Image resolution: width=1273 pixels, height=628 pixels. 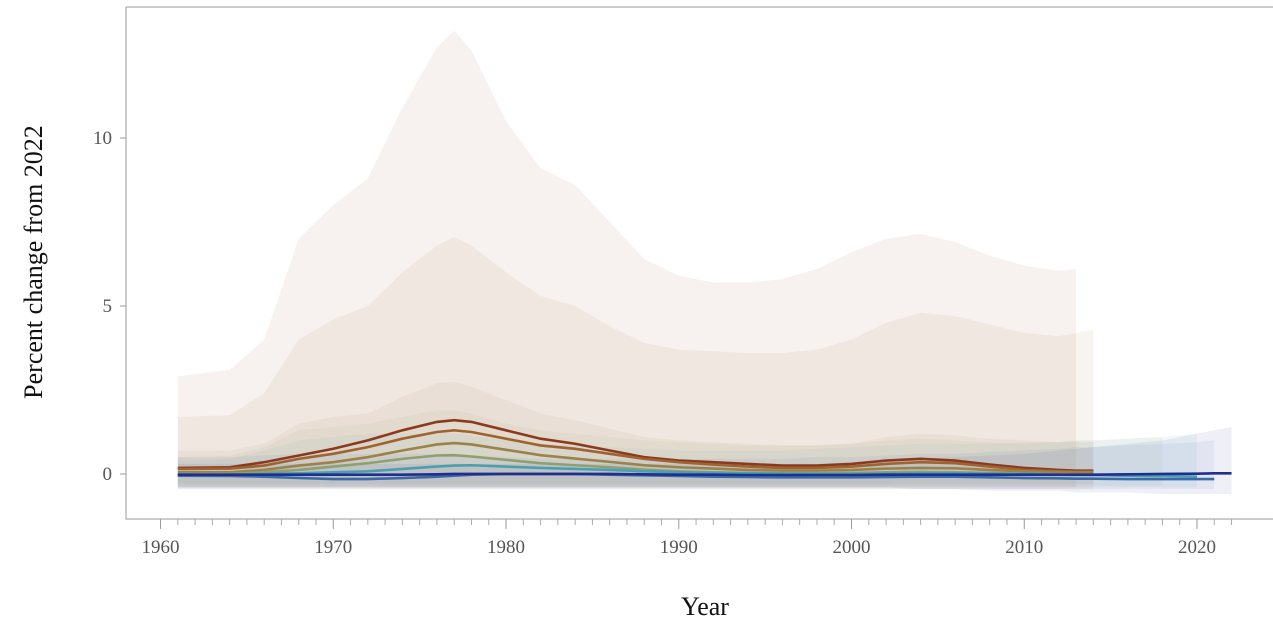 What do you see at coordinates (679, 547) in the screenshot?
I see `x-tick-label: 1990` at bounding box center [679, 547].